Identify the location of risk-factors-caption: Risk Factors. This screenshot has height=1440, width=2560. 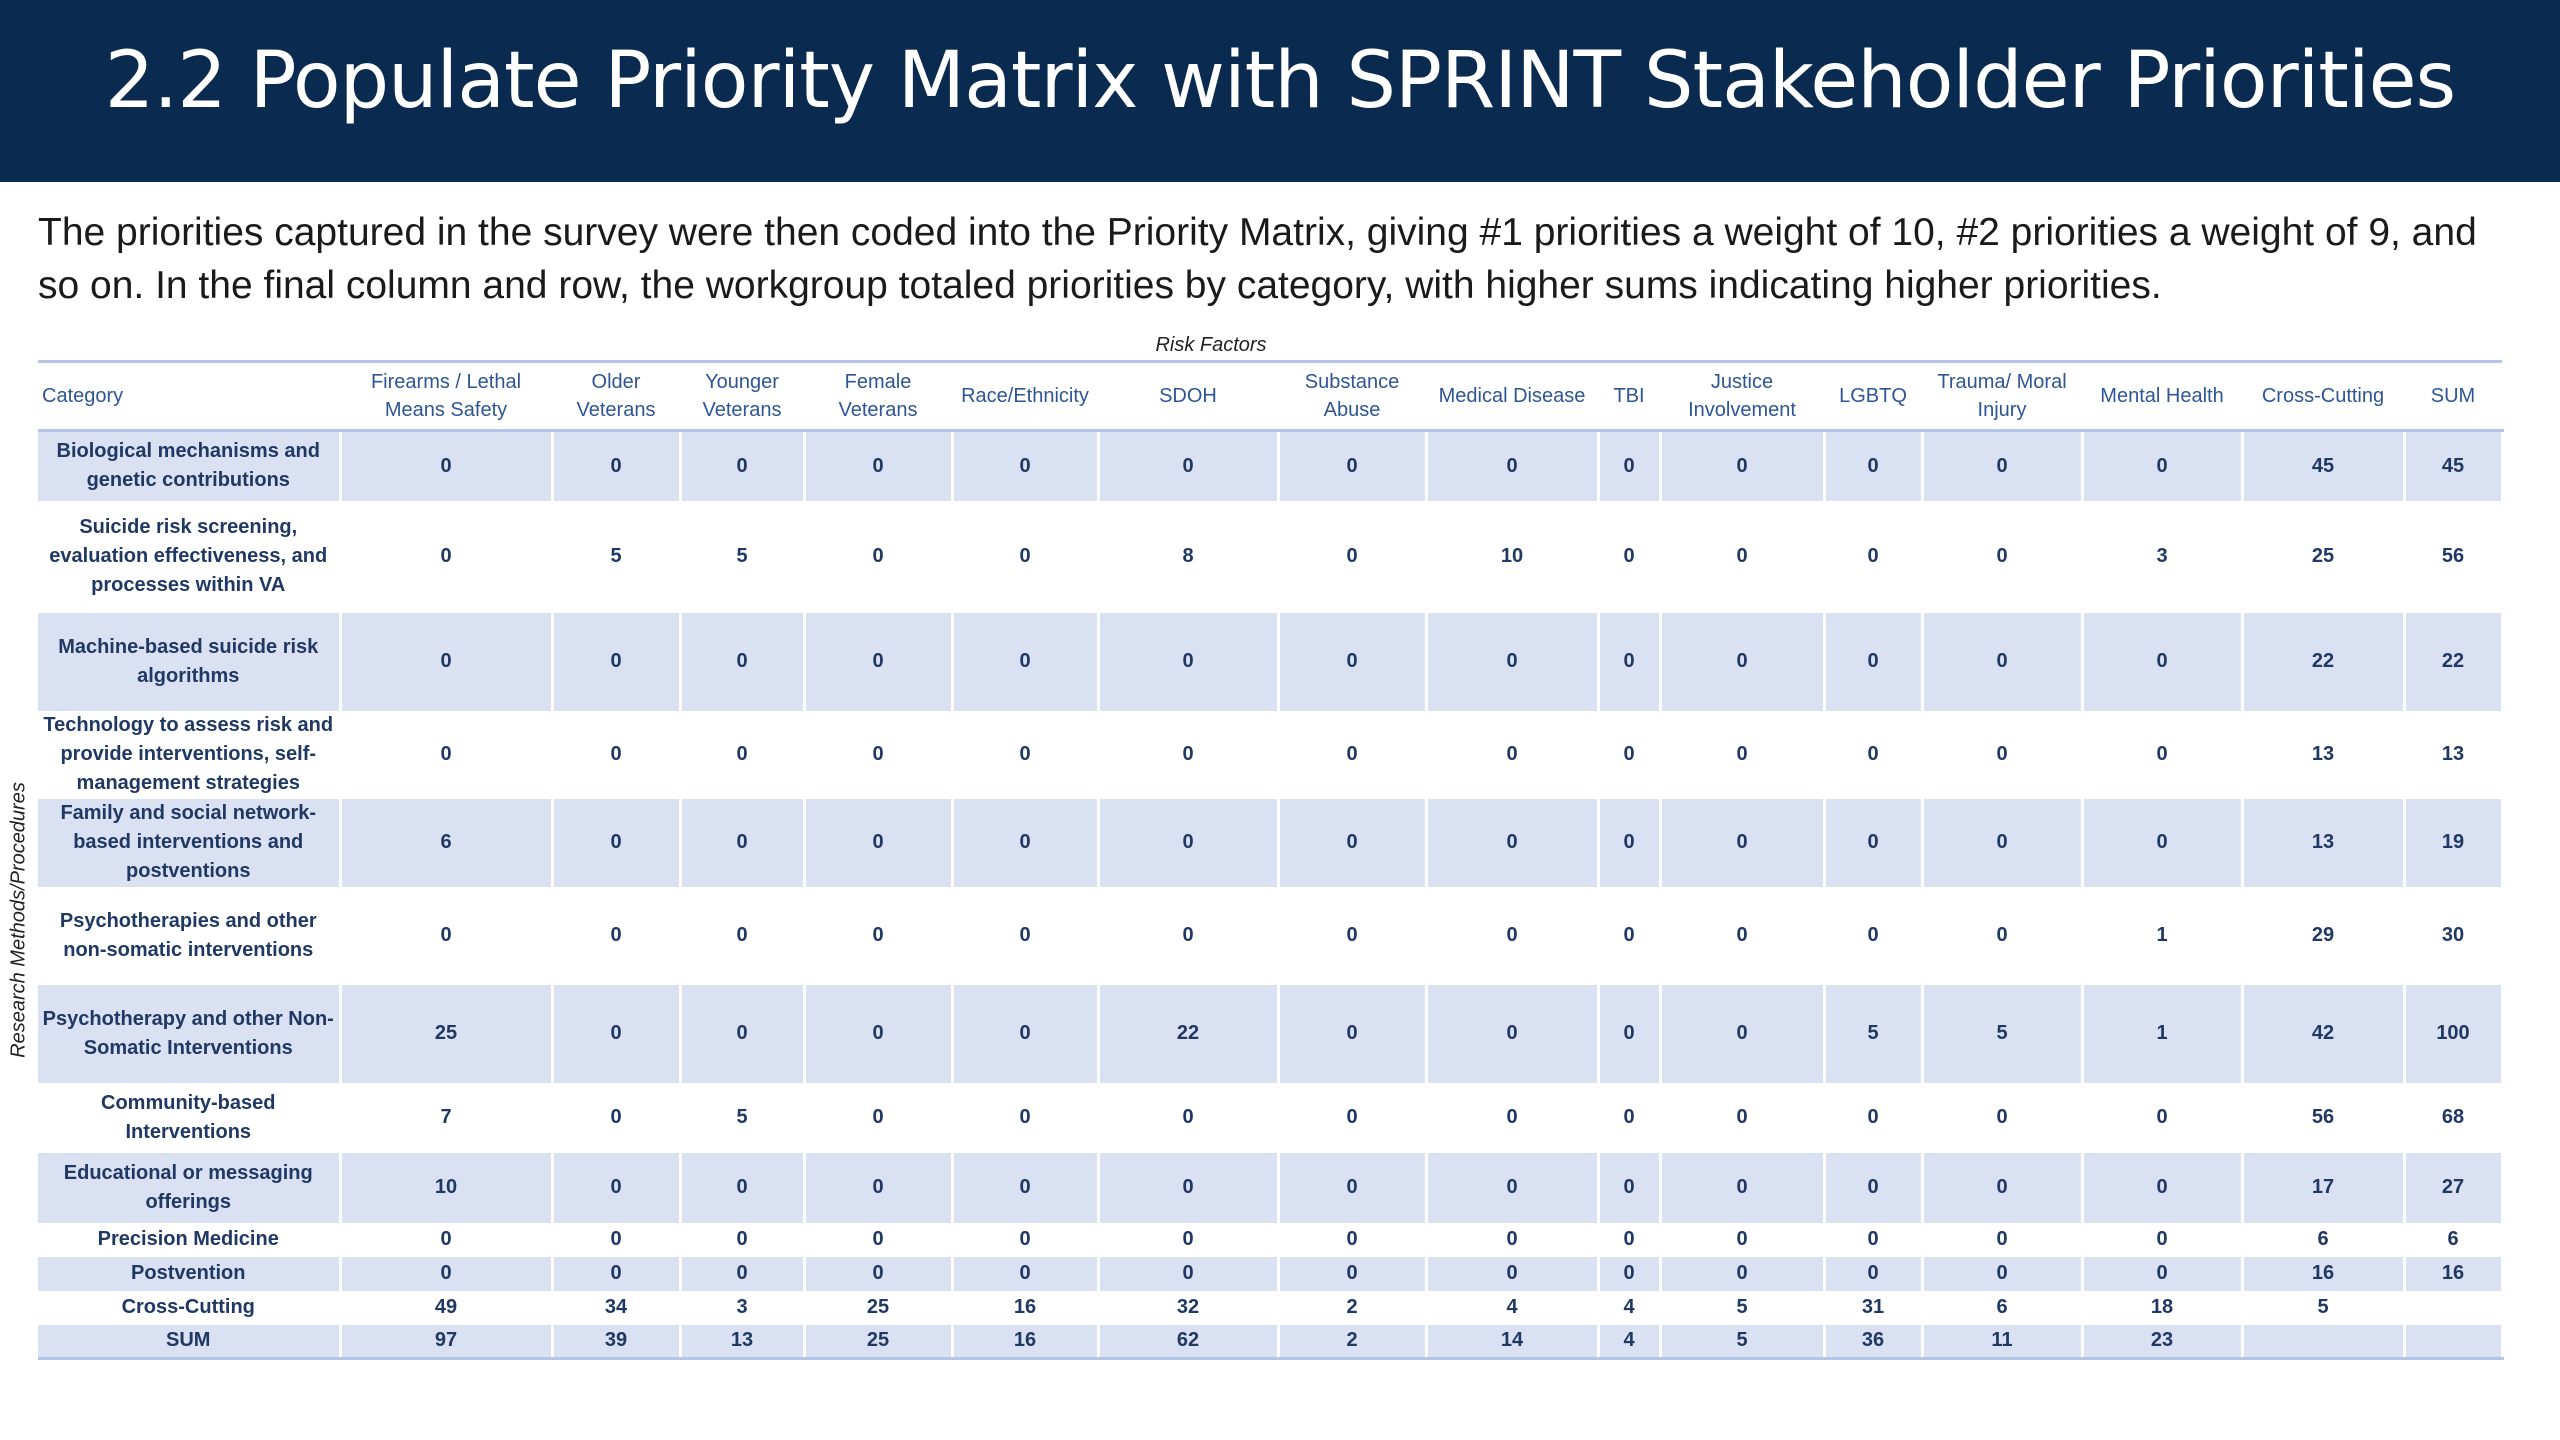
(1211, 345).